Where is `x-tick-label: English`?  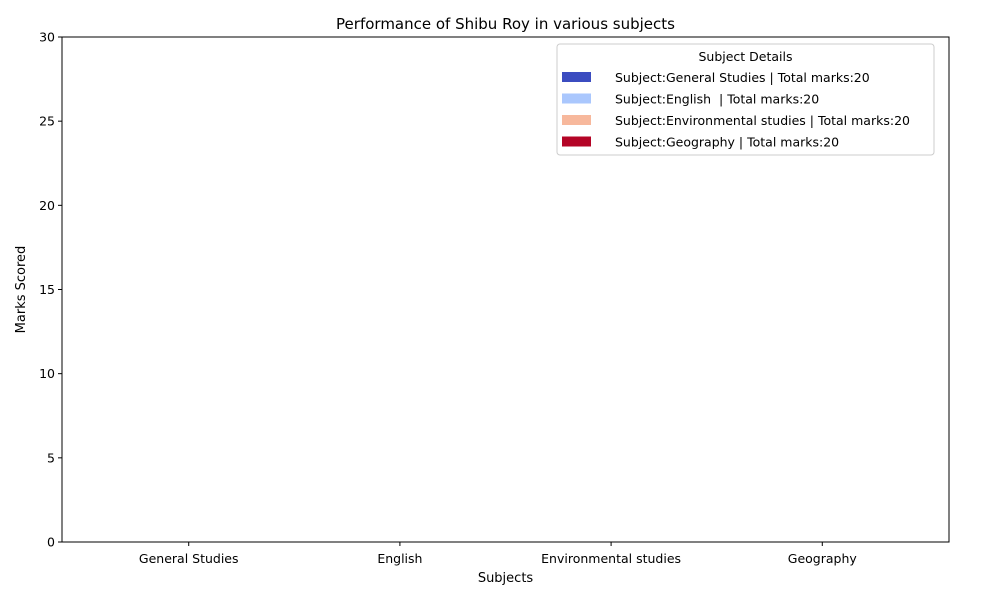 x-tick-label: English is located at coordinates (399, 558).